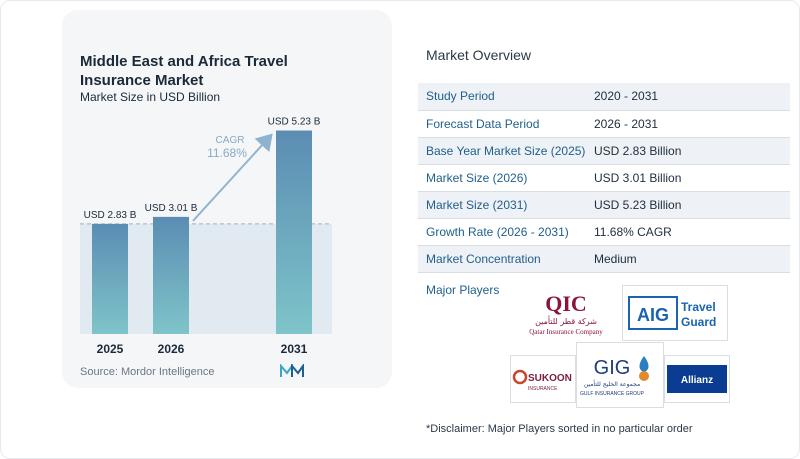 This screenshot has height=459, width=800. I want to click on overview-title: Market Overview, so click(479, 55).